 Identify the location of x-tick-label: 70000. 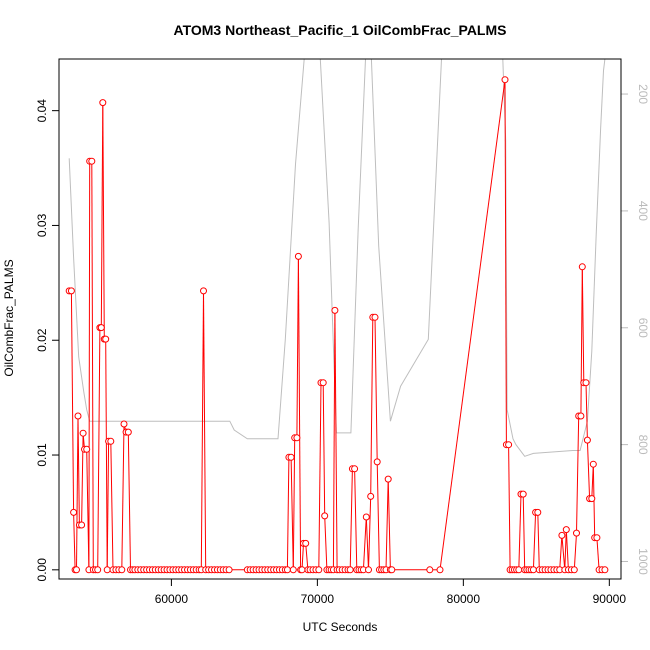
(318, 599).